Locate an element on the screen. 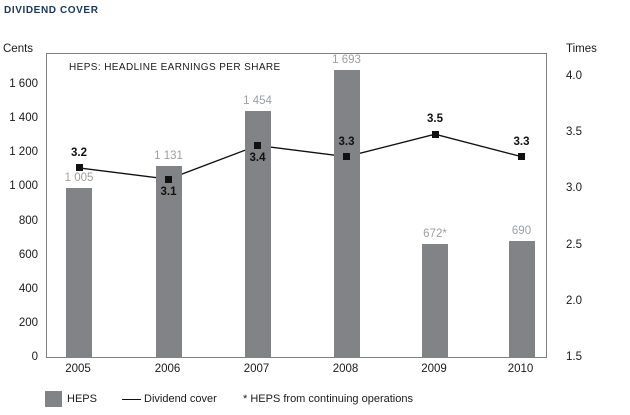 The width and height of the screenshot is (630, 415). left-tick-1200: 1 200 is located at coordinates (23, 152).